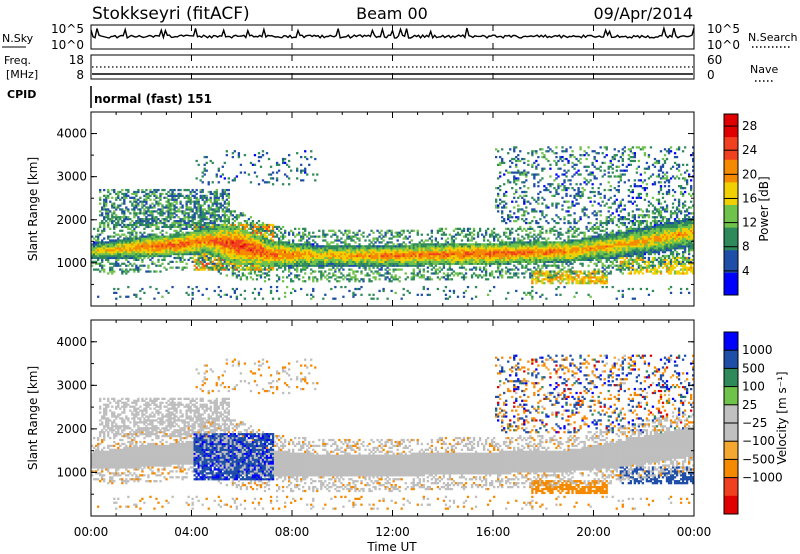 The image size is (800, 554). I want to click on cpid-label: CPID, so click(21, 94).